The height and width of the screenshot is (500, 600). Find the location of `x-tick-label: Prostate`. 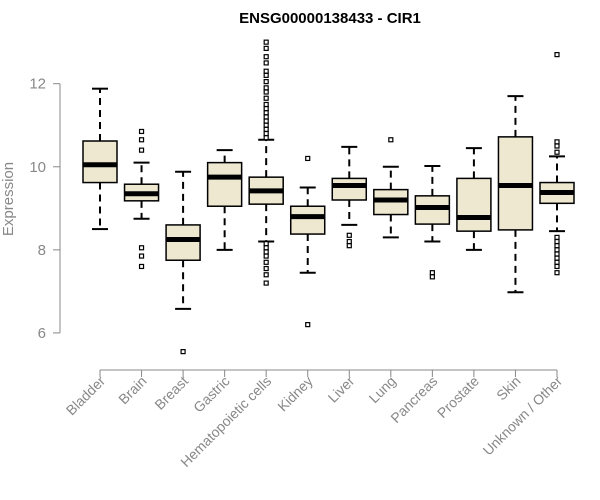

x-tick-label: Prostate is located at coordinates (458, 397).